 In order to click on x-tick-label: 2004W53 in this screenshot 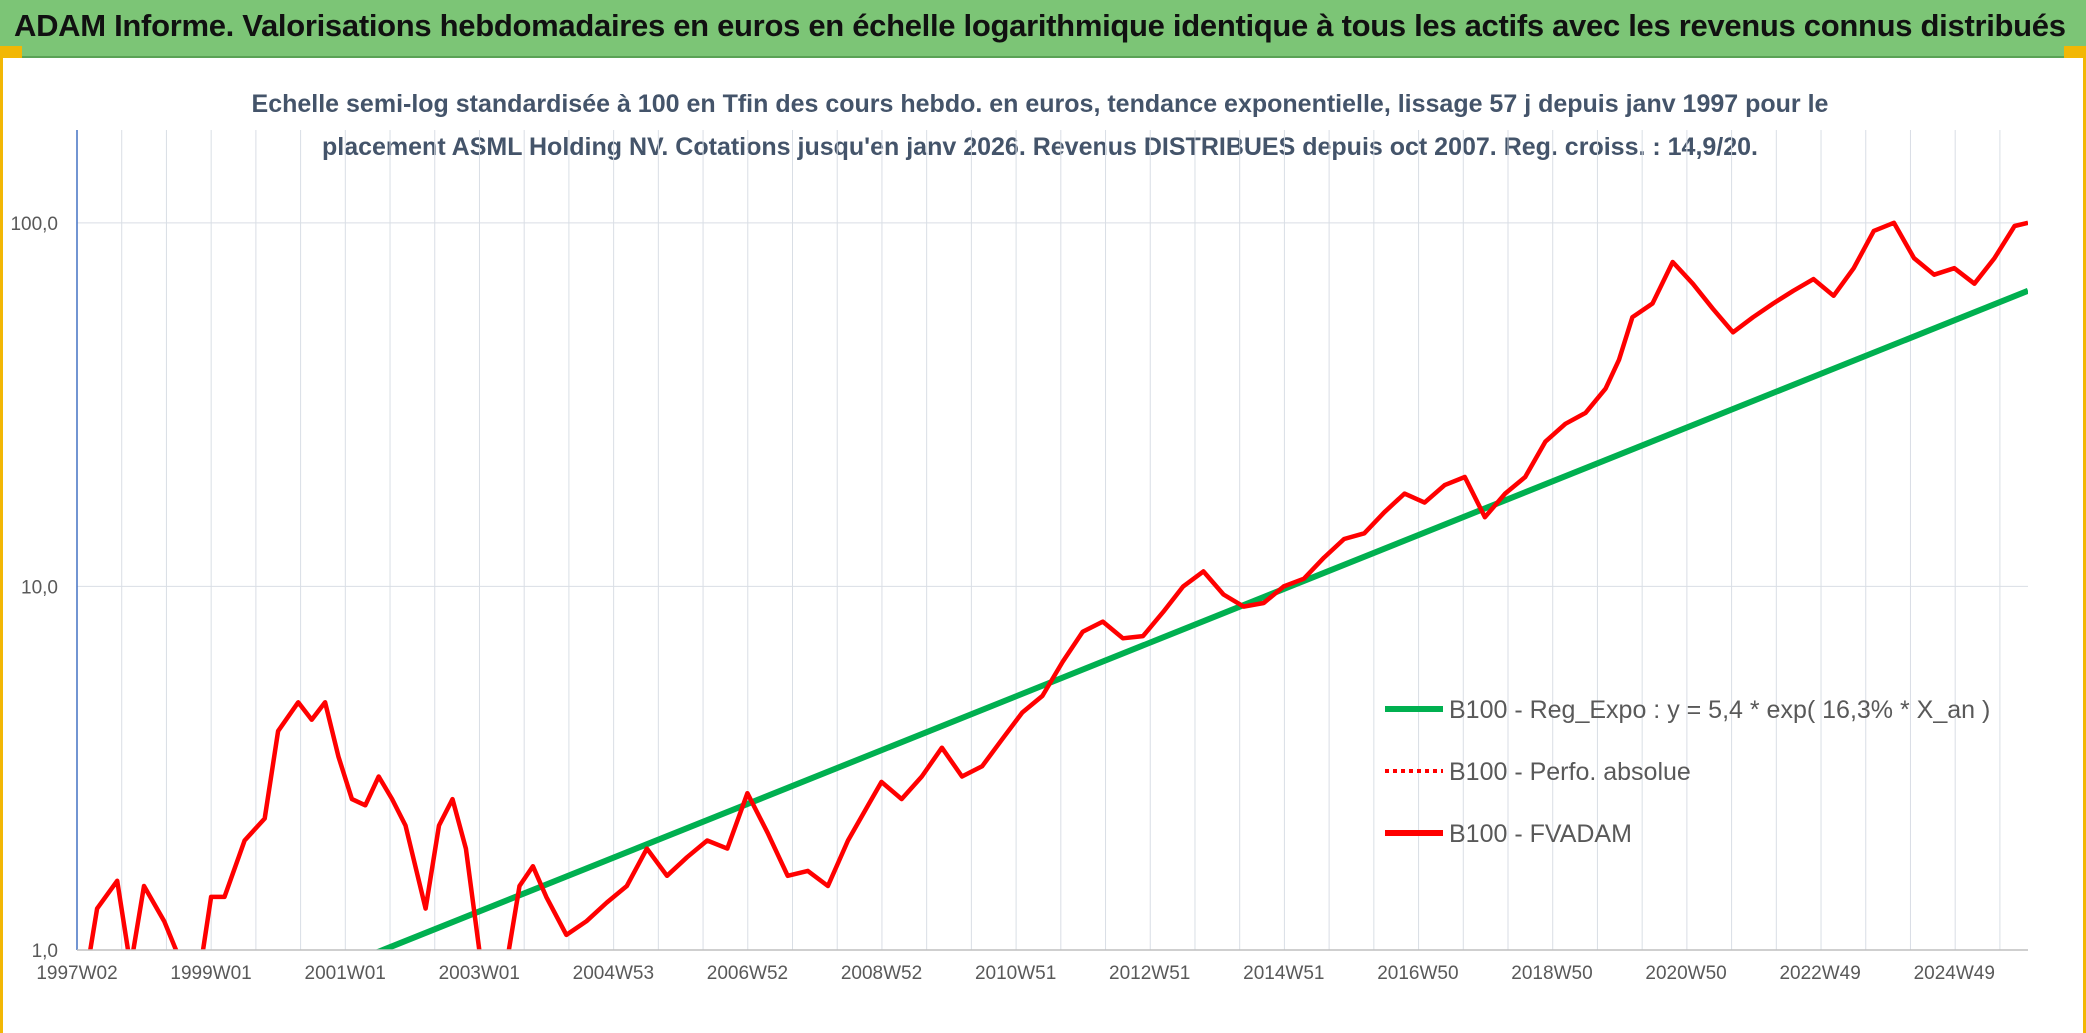, I will do `click(613, 973)`.